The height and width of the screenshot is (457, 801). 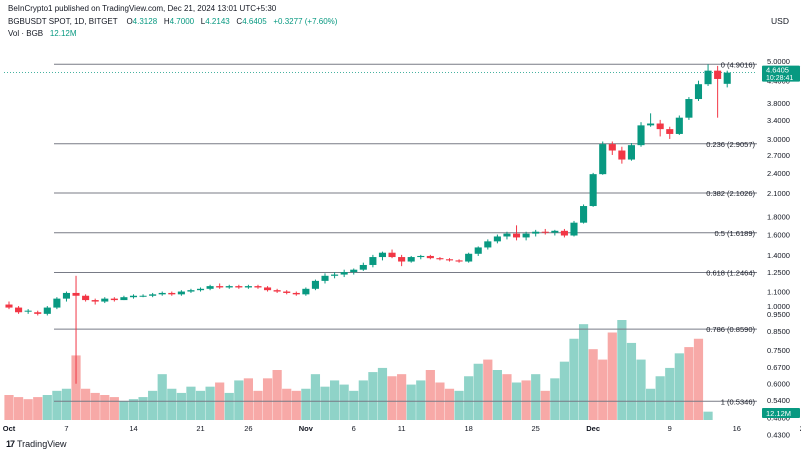 I want to click on close-value: 4.6405, so click(x=254, y=21).